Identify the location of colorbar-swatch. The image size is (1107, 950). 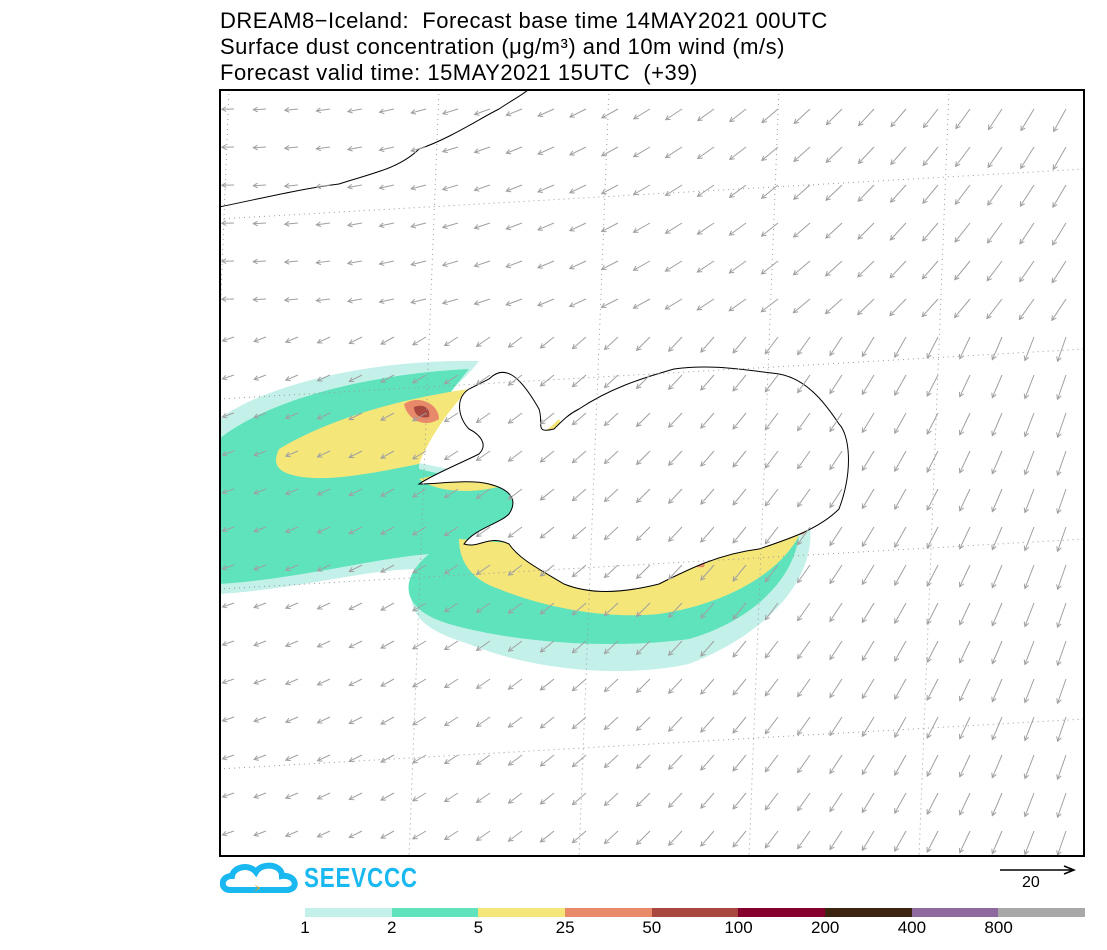
(782, 912).